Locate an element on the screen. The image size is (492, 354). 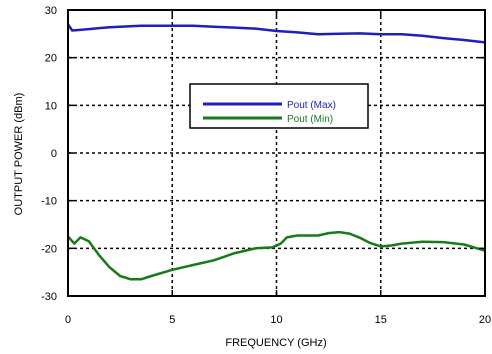
series-line-pout-min is located at coordinates (276, 255).